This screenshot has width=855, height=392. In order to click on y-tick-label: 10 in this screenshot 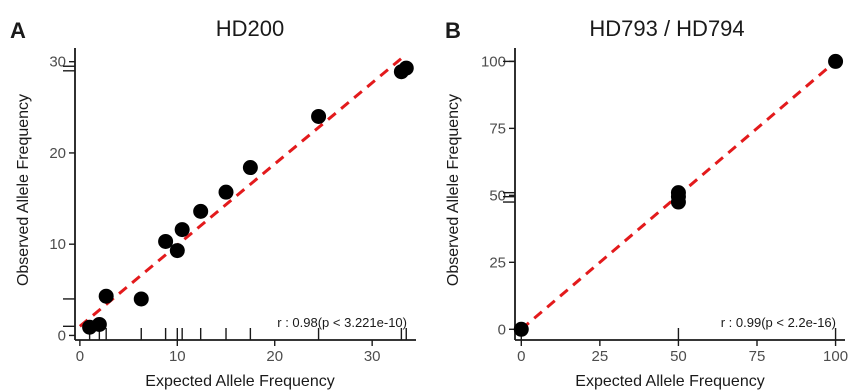, I will do `click(57, 244)`.